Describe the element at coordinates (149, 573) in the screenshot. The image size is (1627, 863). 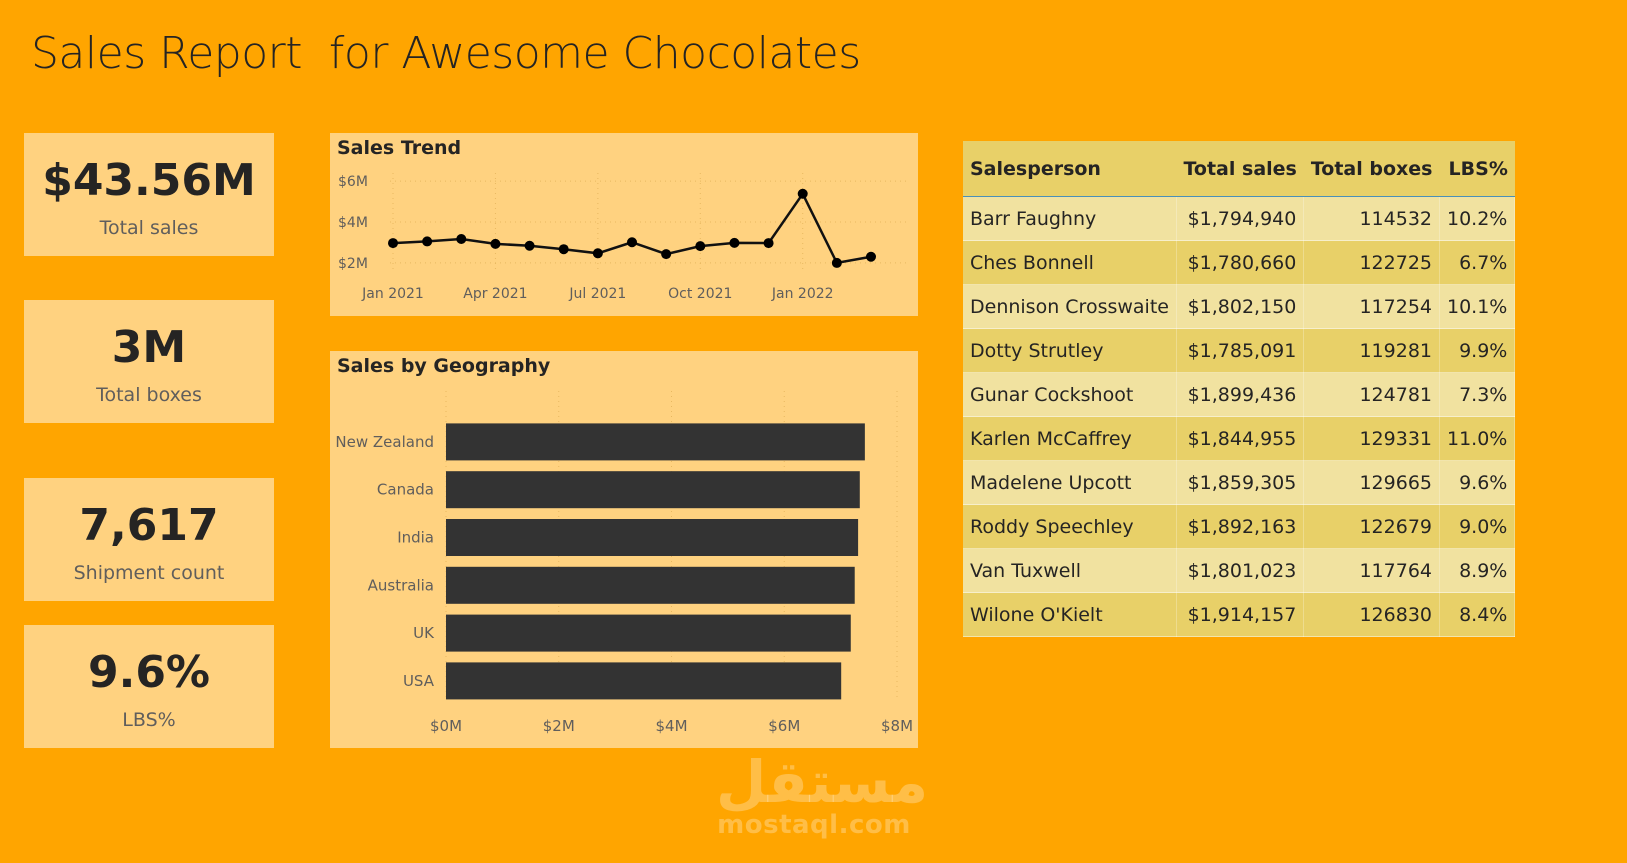
I see `kpi-label: Shipment count` at that location.